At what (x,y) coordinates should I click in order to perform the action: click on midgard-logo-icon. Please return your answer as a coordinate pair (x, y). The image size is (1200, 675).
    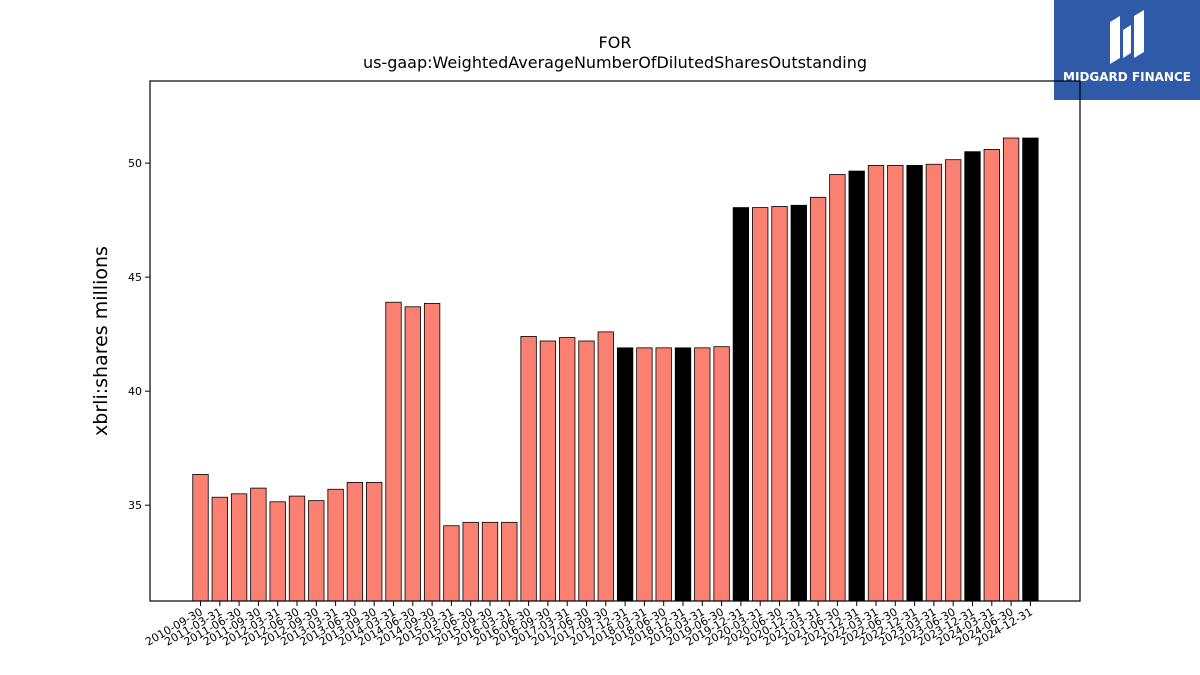
    Looking at the image, I should click on (1127, 37).